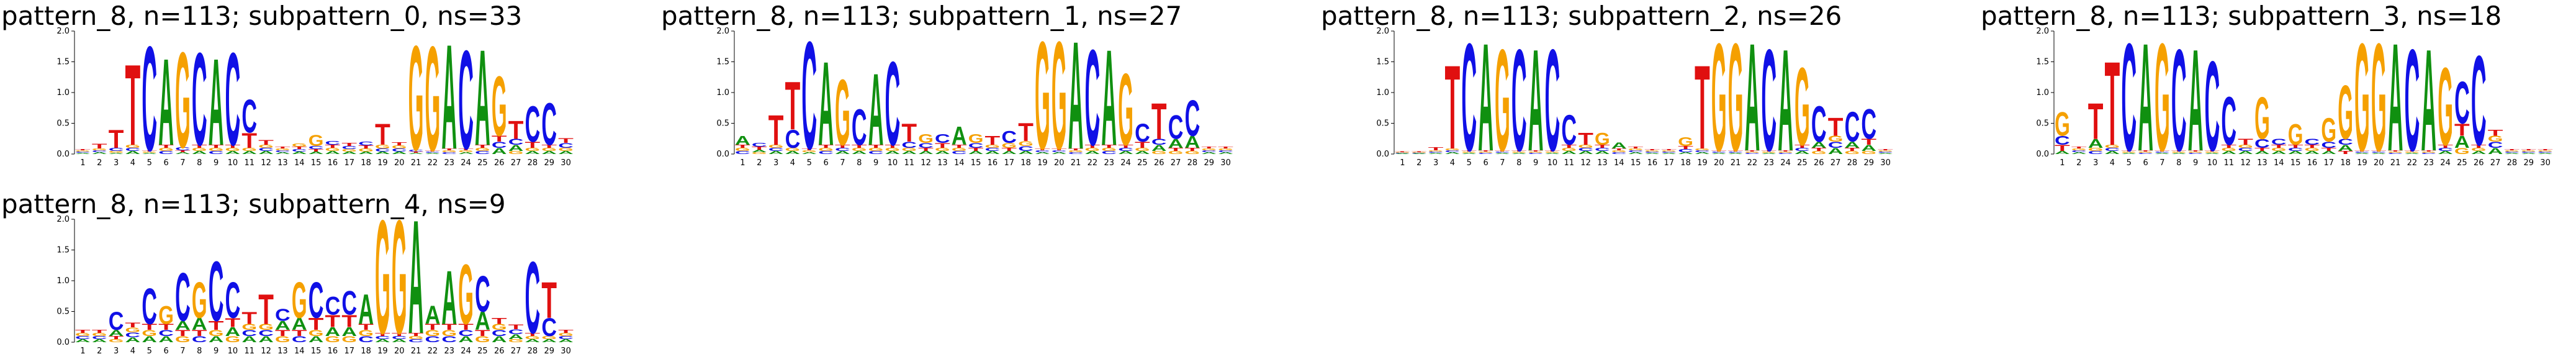 This screenshot has height=354, width=2576. I want to click on x-tick-label: 9, so click(875, 163).